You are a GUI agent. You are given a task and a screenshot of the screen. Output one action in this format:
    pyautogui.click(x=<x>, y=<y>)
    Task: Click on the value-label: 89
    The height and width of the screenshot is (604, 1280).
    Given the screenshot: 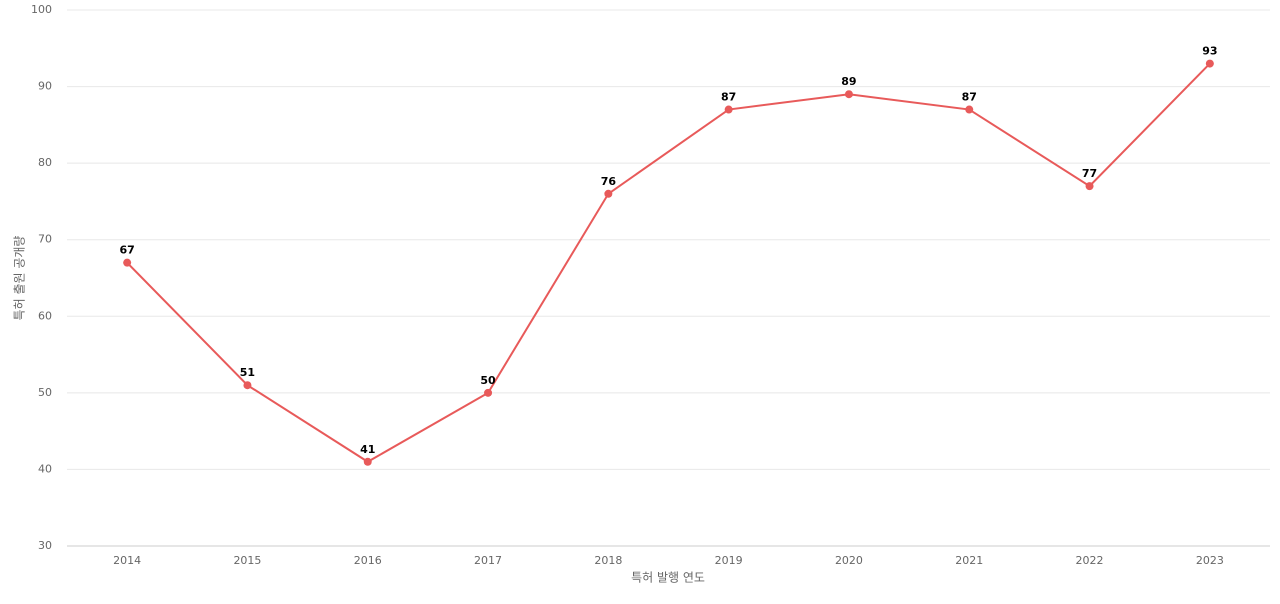 What is the action you would take?
    pyautogui.click(x=848, y=81)
    